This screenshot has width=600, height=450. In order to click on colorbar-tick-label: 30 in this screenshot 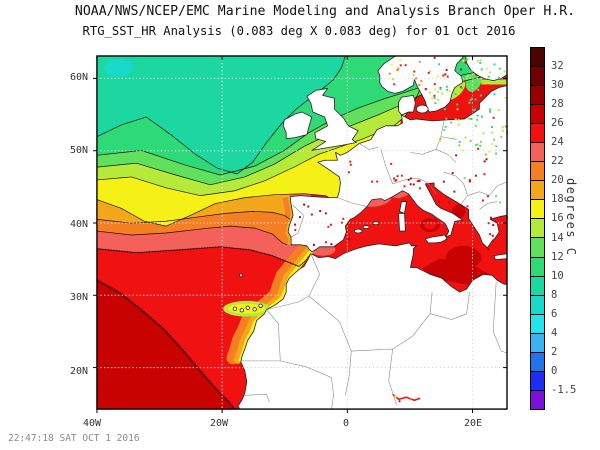, I will do `click(557, 84)`.